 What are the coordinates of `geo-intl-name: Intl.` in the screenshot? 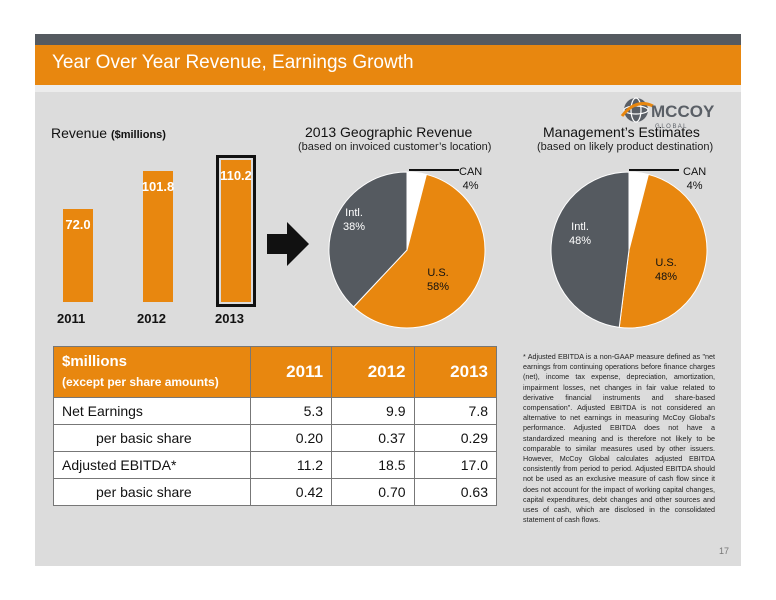 It's located at (354, 213).